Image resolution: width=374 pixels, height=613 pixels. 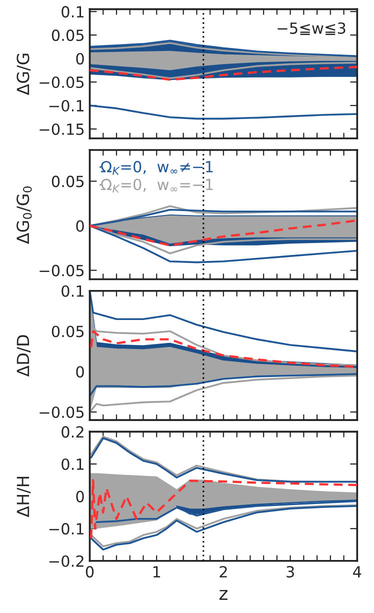 What do you see at coordinates (90, 572) in the screenshot?
I see `x-tick-label: 0` at bounding box center [90, 572].